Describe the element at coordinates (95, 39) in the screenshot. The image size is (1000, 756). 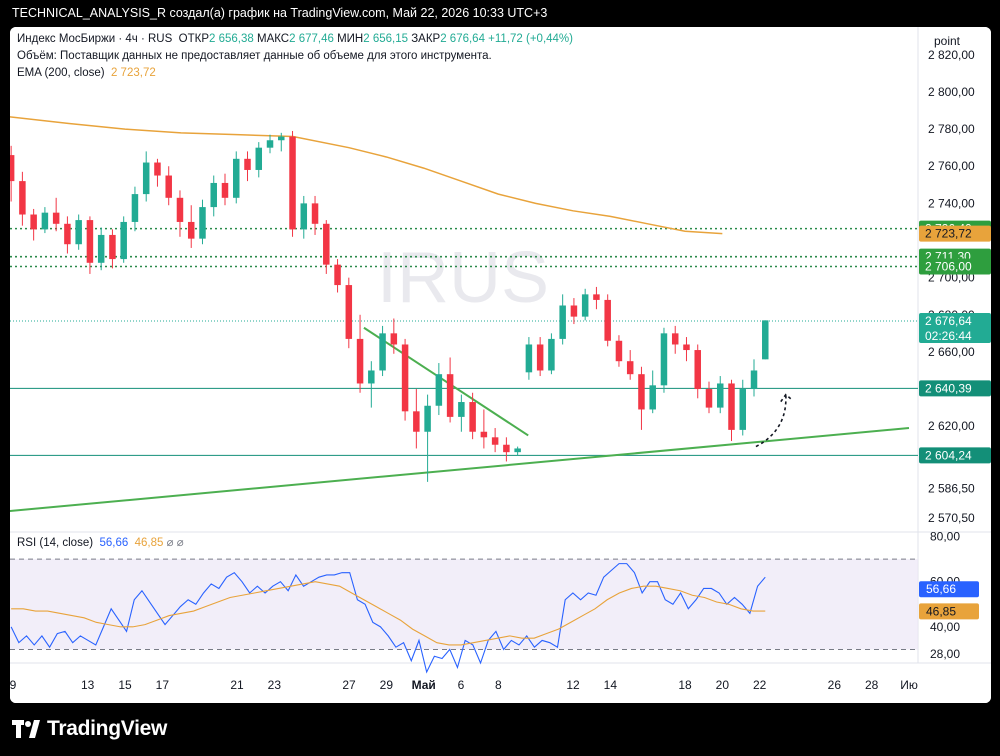
I see `symbol-title: Индекс МосБиржи · 4ч · RUS` at that location.